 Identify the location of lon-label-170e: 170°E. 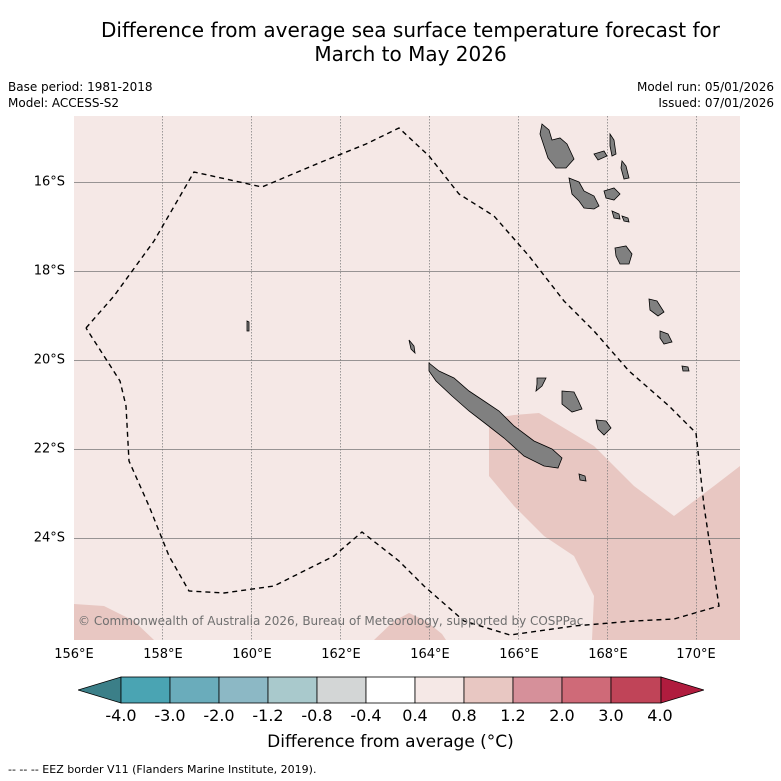
(696, 654).